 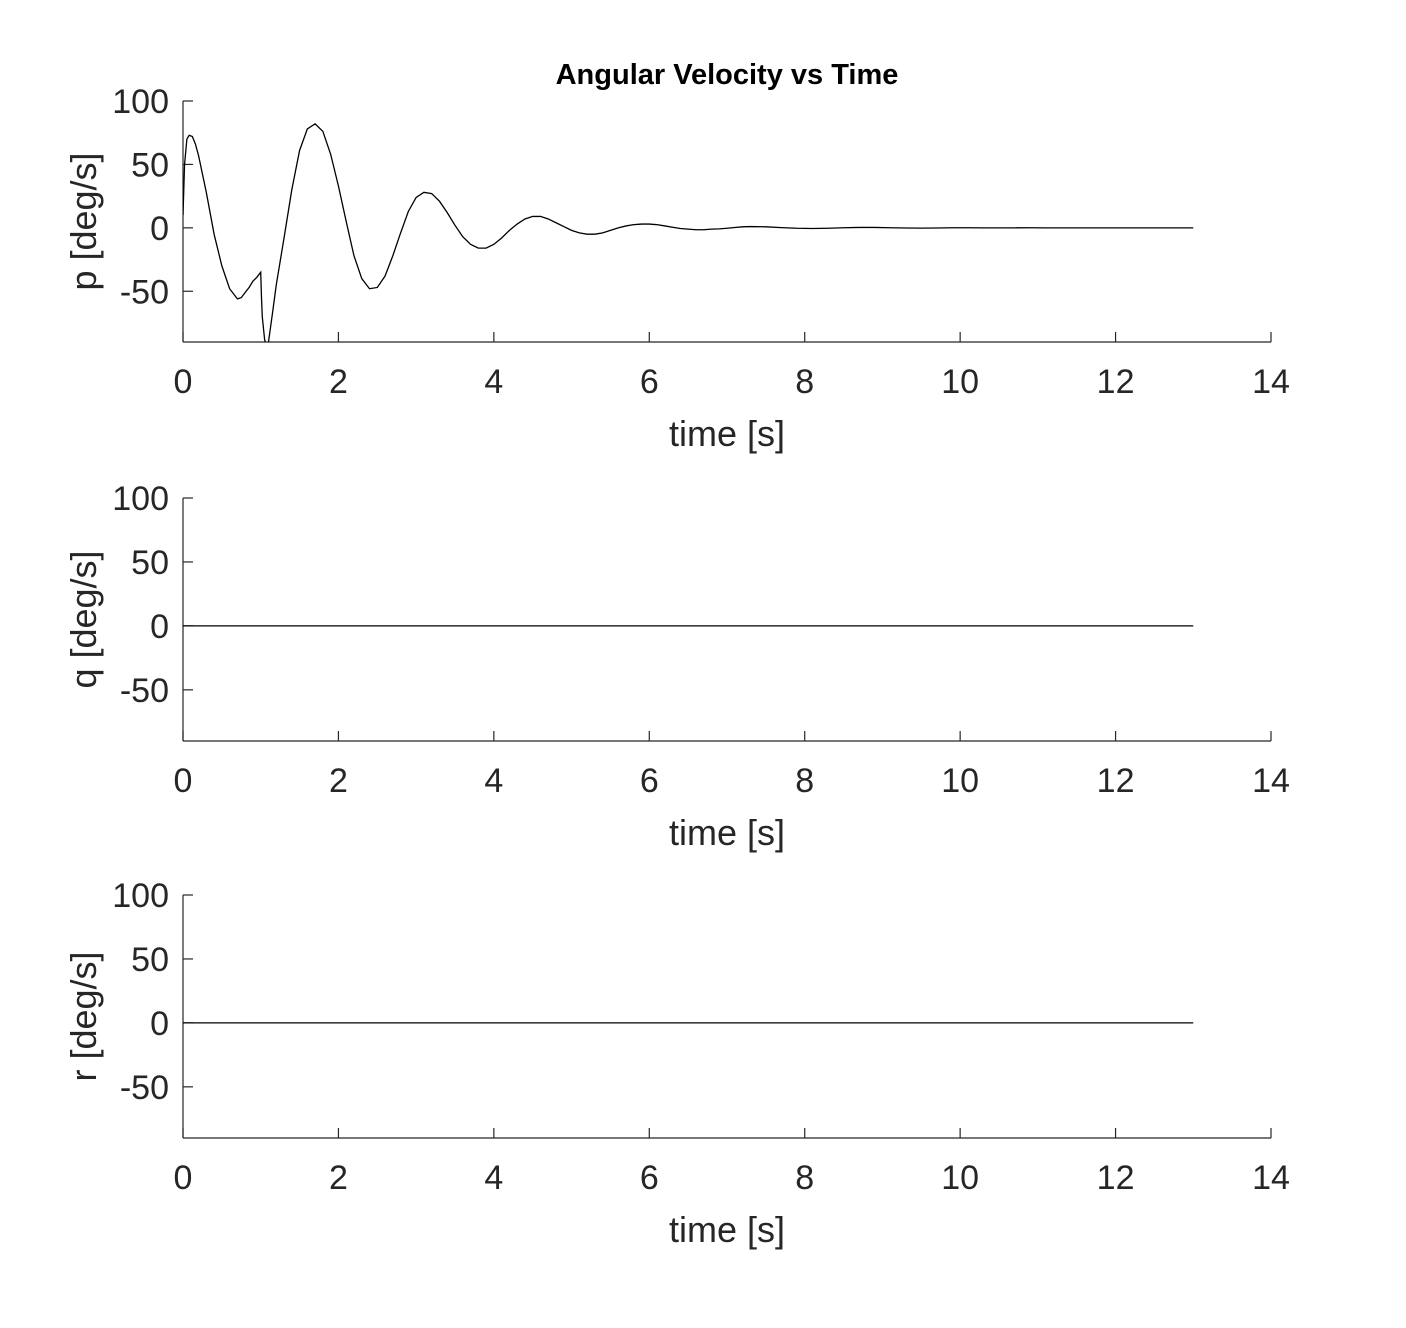 I want to click on y-axis-label: q [deg/s], so click(x=83, y=619).